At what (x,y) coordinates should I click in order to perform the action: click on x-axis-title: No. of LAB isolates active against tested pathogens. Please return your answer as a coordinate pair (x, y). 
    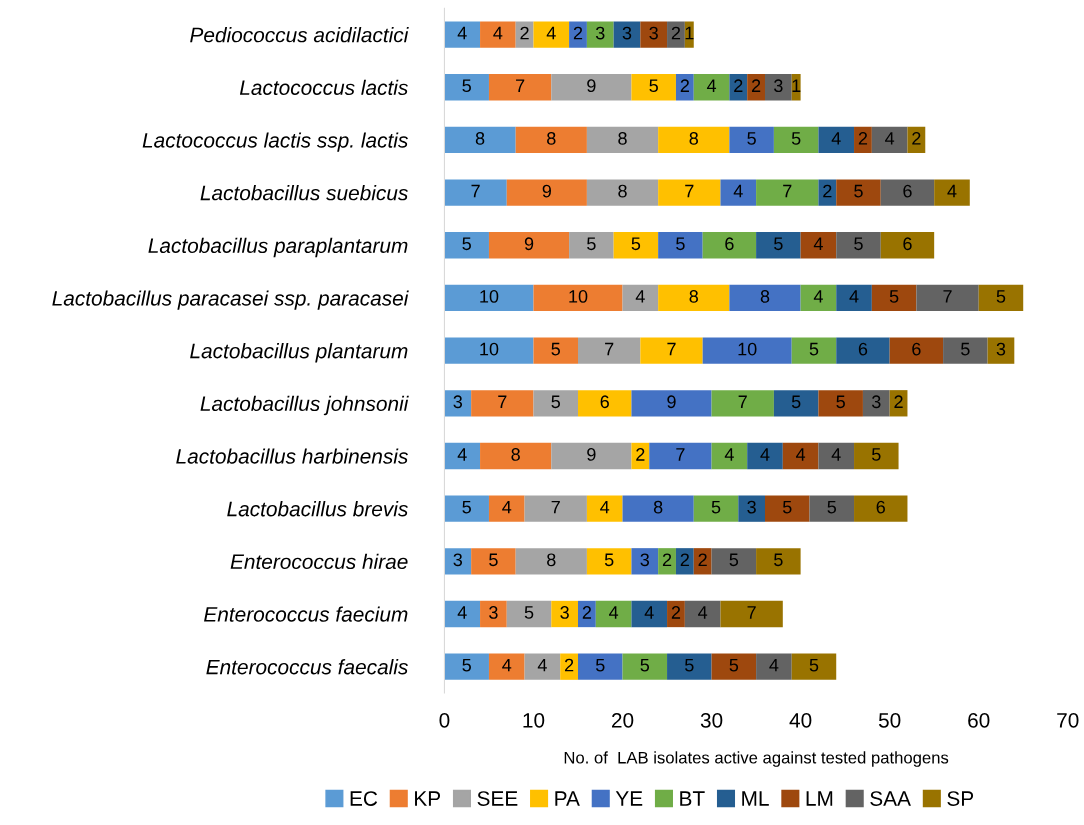
    Looking at the image, I should click on (756, 759).